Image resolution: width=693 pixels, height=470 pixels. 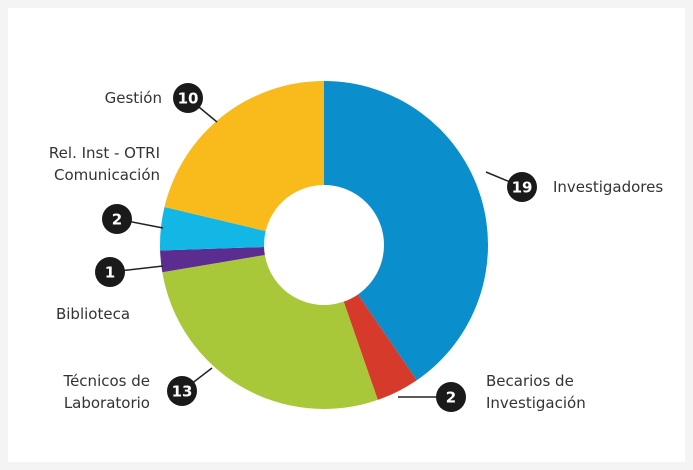 What do you see at coordinates (133, 98) in the screenshot?
I see `category-label: Gestión` at bounding box center [133, 98].